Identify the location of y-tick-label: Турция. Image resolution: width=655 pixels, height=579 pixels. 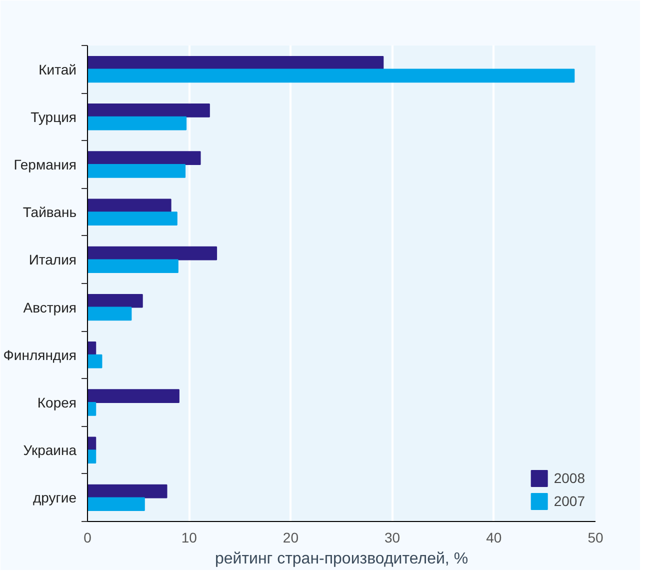
(53, 116).